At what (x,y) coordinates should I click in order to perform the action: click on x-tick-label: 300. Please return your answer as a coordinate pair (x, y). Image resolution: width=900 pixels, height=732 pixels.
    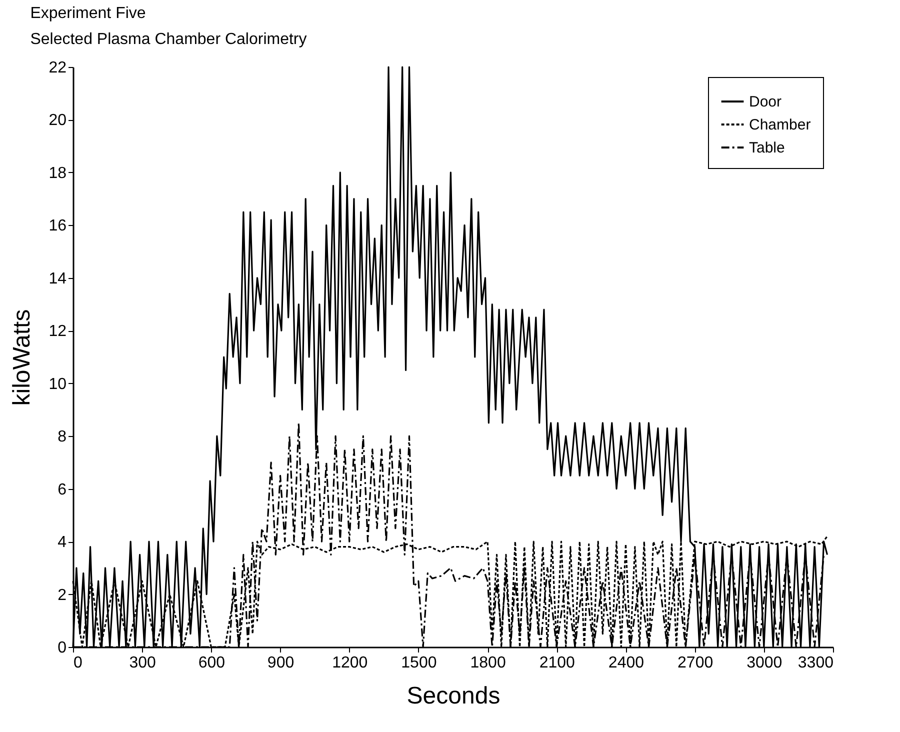
    Looking at the image, I should click on (142, 663).